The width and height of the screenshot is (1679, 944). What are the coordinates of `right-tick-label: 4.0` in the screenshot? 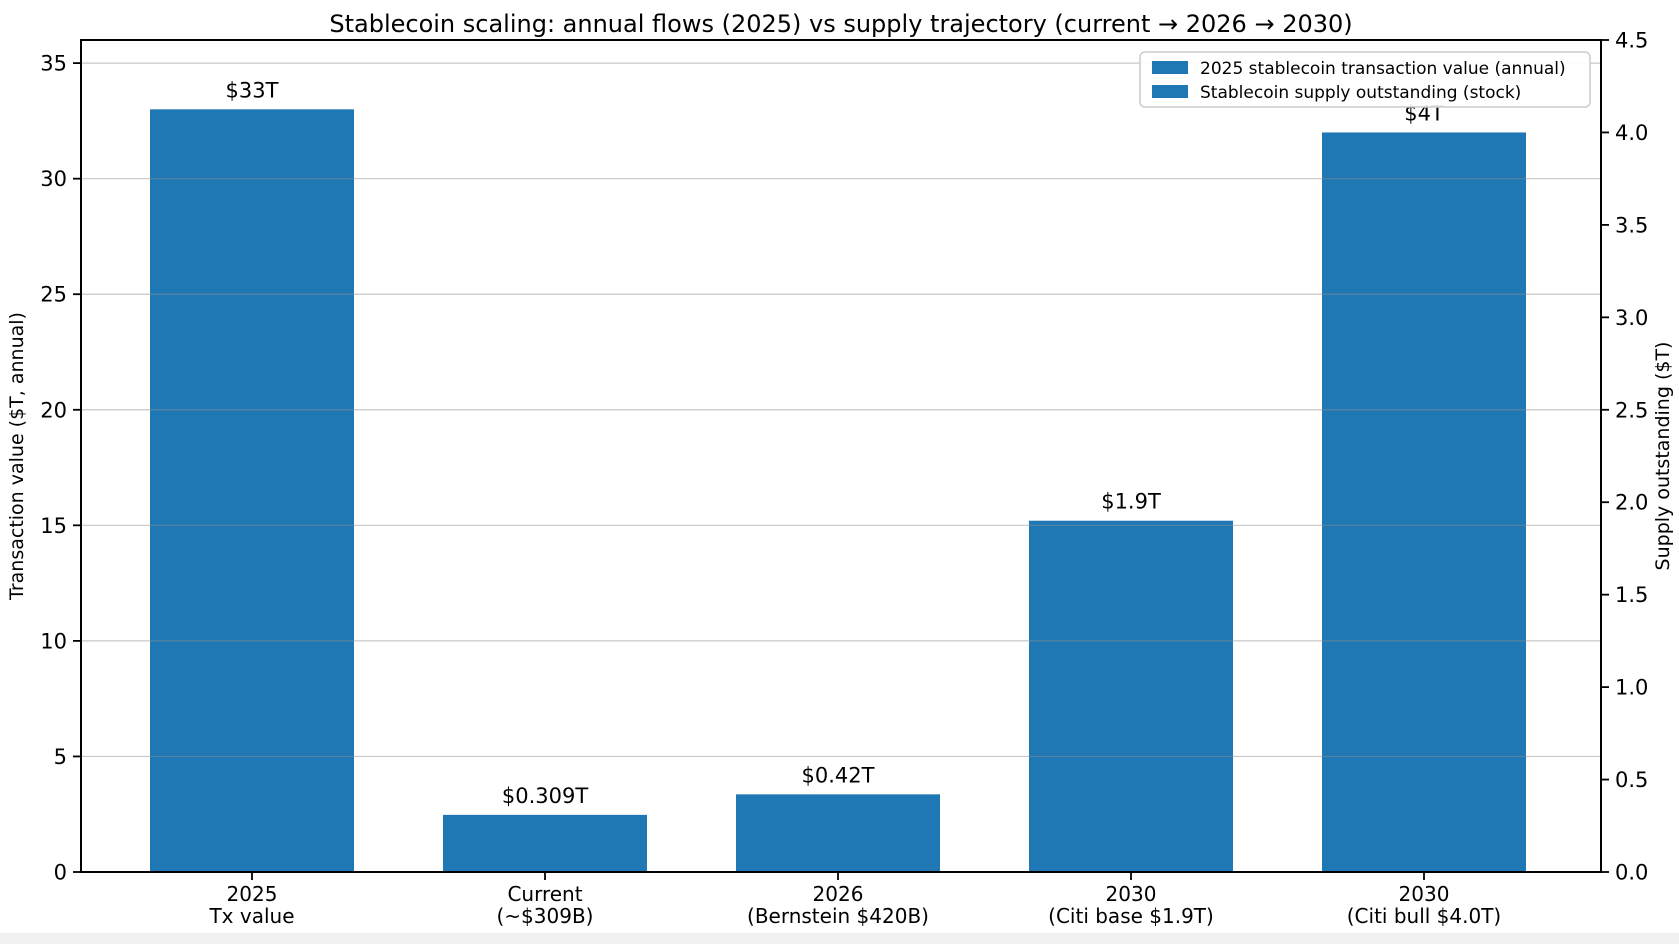 It's located at (1631, 133).